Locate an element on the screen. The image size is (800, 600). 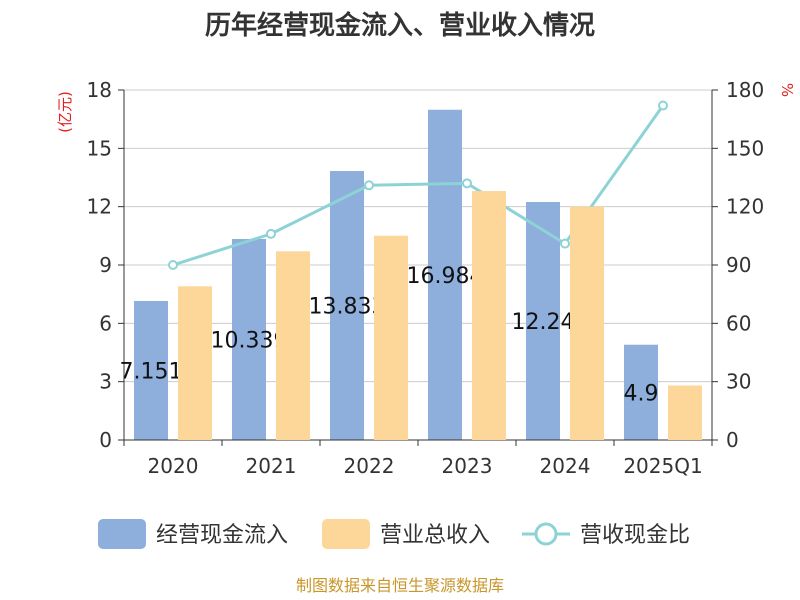
right-tick-label: 60 is located at coordinates (738, 323).